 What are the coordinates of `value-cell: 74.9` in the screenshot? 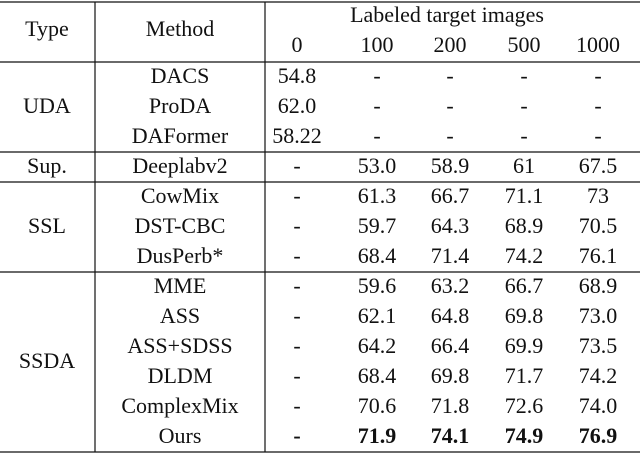 It's located at (524, 435).